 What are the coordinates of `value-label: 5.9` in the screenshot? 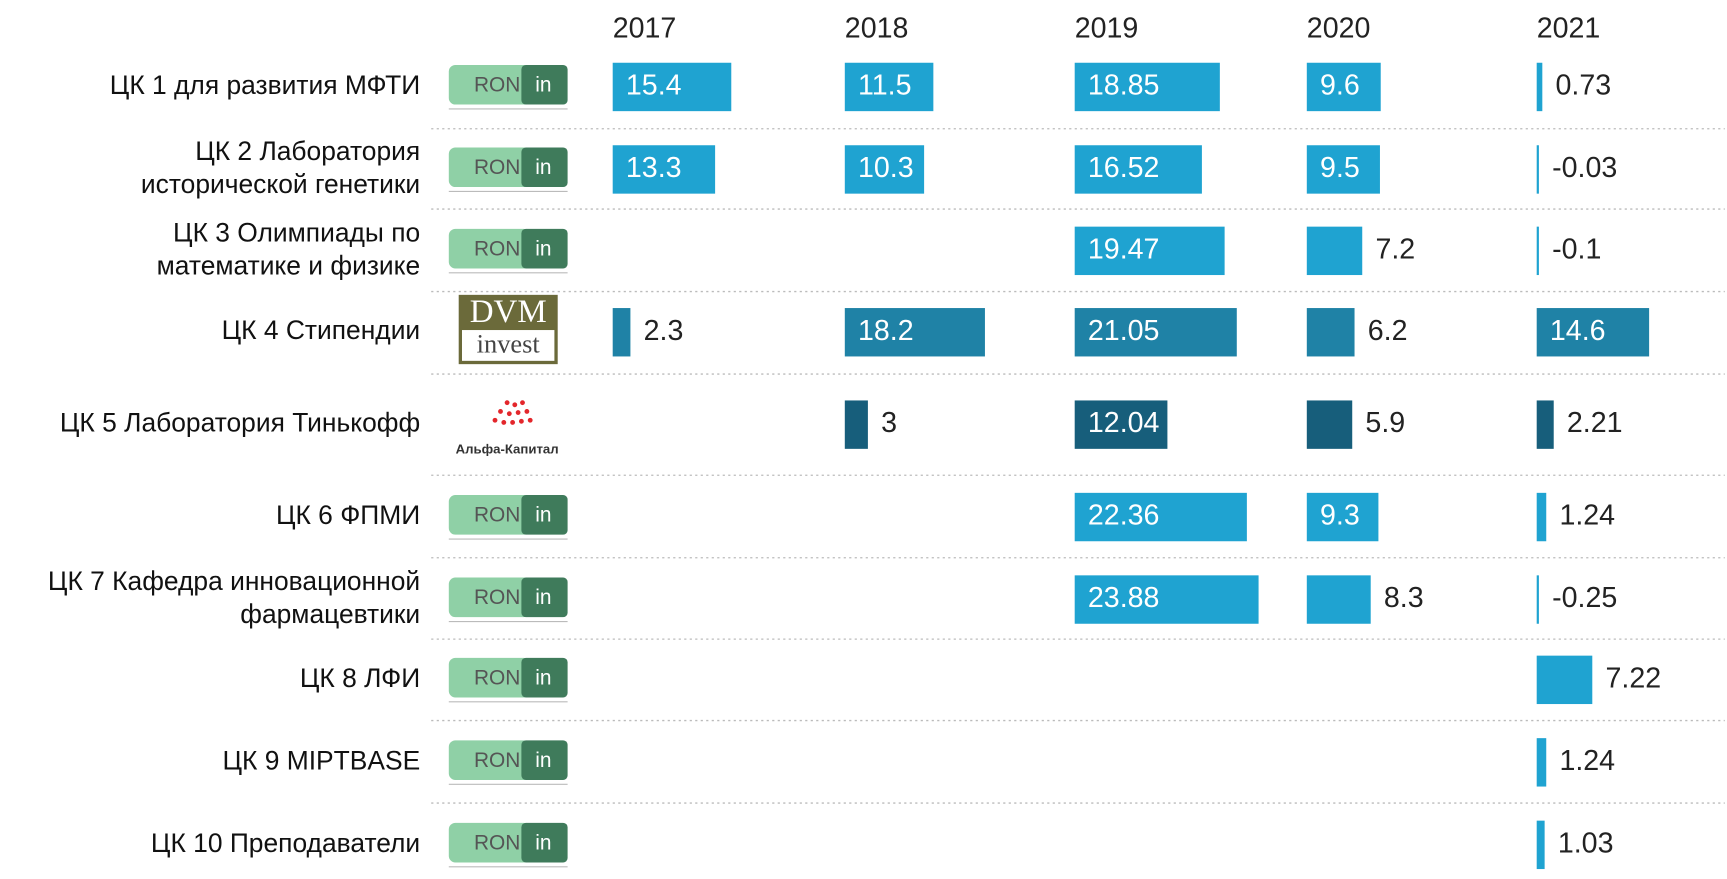 It's located at (1385, 423).